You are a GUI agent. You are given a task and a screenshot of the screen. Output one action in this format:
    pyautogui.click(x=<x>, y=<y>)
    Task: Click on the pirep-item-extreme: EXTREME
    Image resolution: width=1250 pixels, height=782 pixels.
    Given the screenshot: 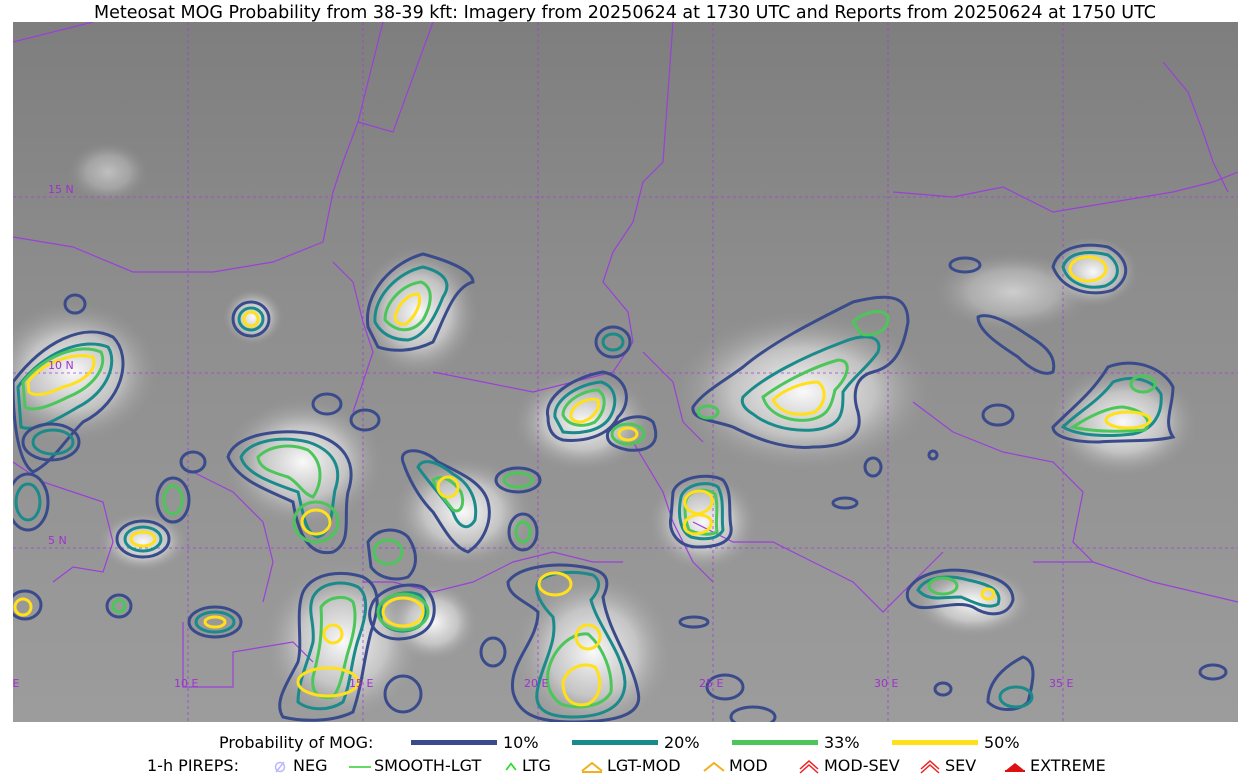 What is the action you would take?
    pyautogui.click(x=1054, y=765)
    